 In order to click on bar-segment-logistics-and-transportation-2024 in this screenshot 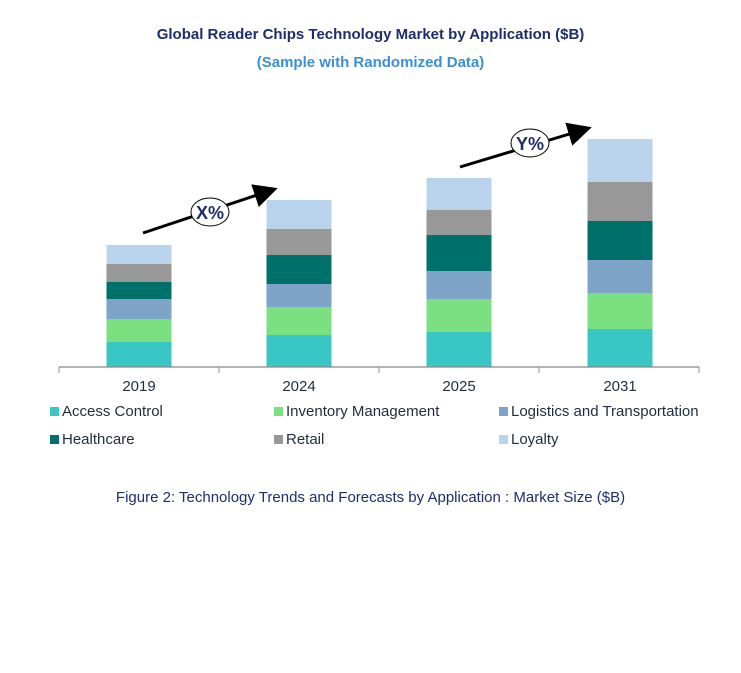, I will do `click(299, 295)`.